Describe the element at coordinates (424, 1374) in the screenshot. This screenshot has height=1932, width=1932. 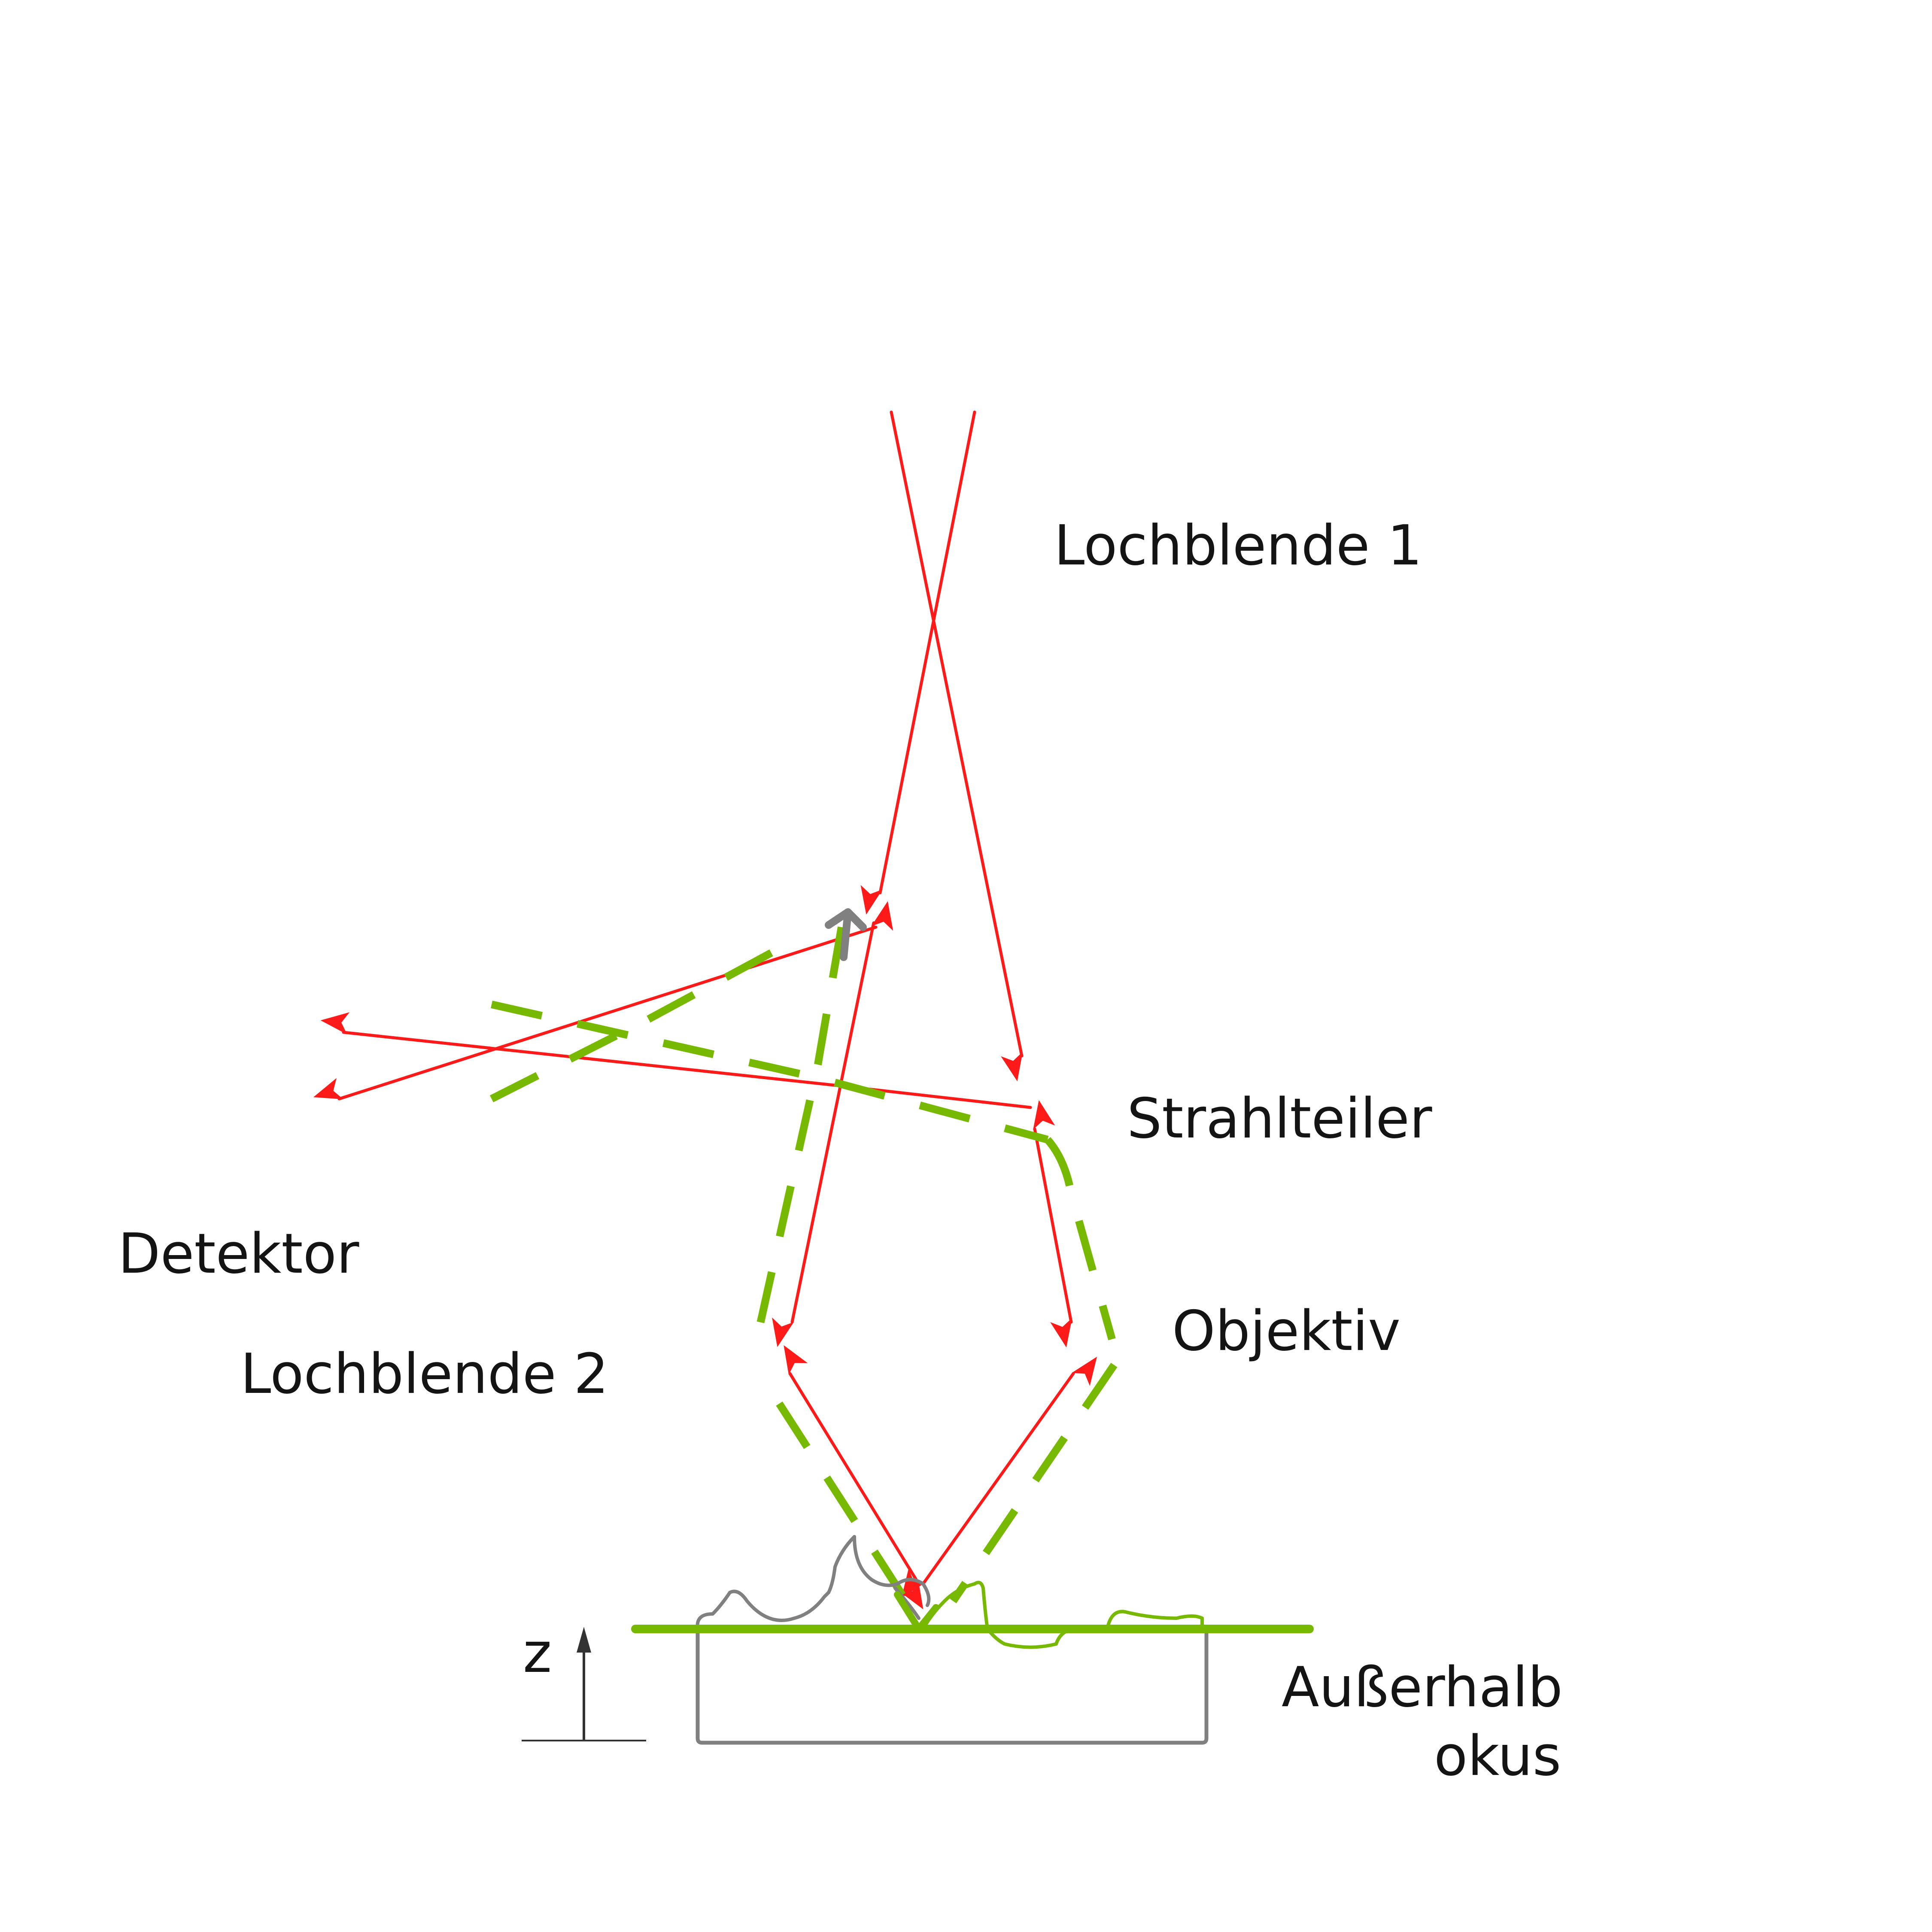
I see `label-pinhole-2: Lochblende 2` at that location.